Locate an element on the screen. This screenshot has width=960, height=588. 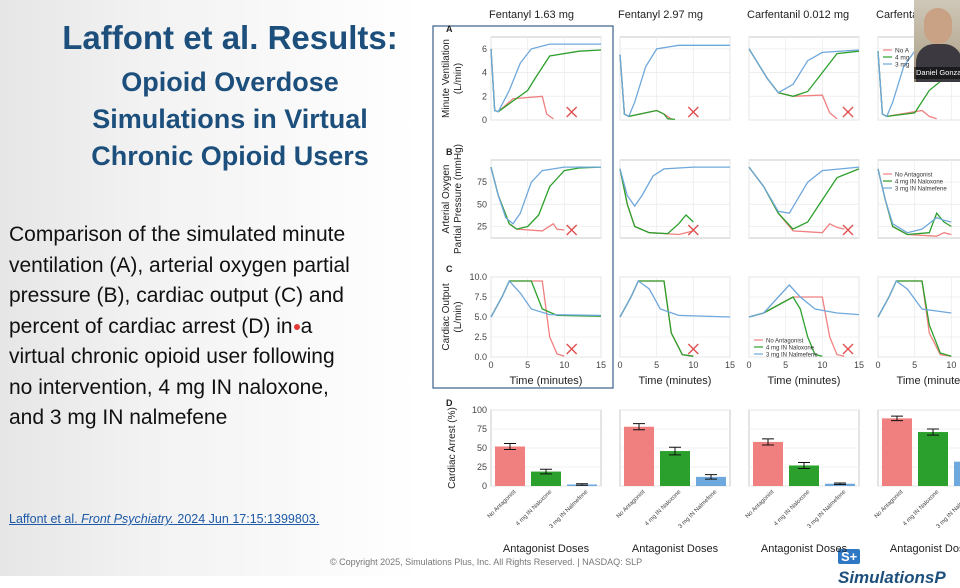
laser-pointer-dot is located at coordinates (296, 326).